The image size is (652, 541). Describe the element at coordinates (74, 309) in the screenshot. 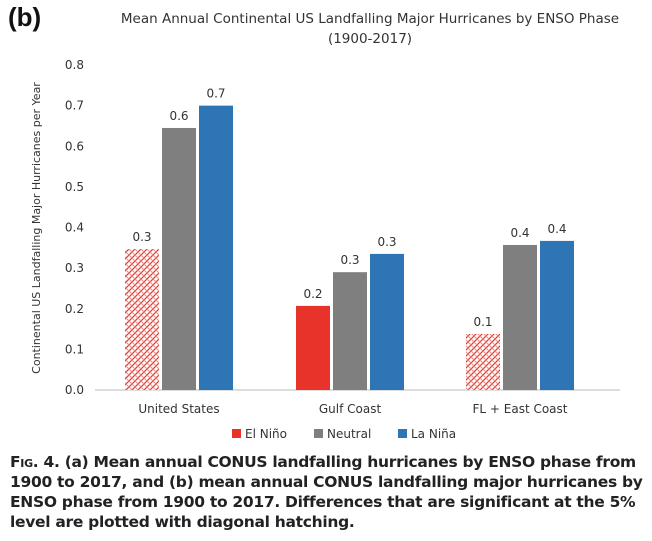

I see `y-tick-label: 0.2` at that location.